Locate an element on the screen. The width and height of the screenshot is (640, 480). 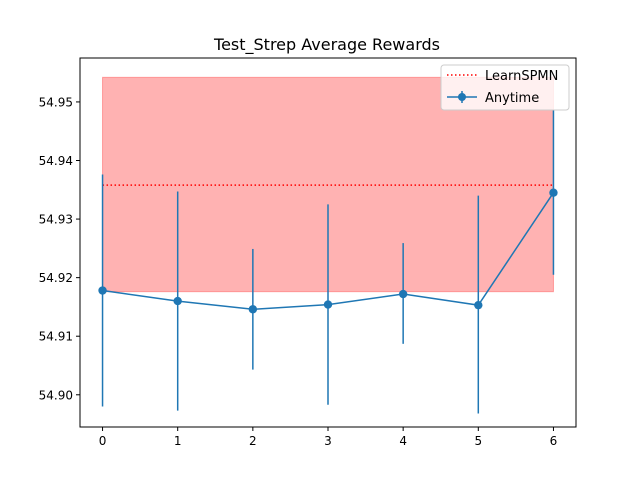
legend-box is located at coordinates (505, 87).